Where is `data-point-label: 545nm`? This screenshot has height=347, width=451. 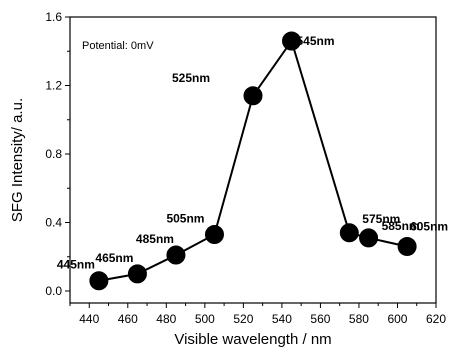 data-point-label: 545nm is located at coordinates (316, 41).